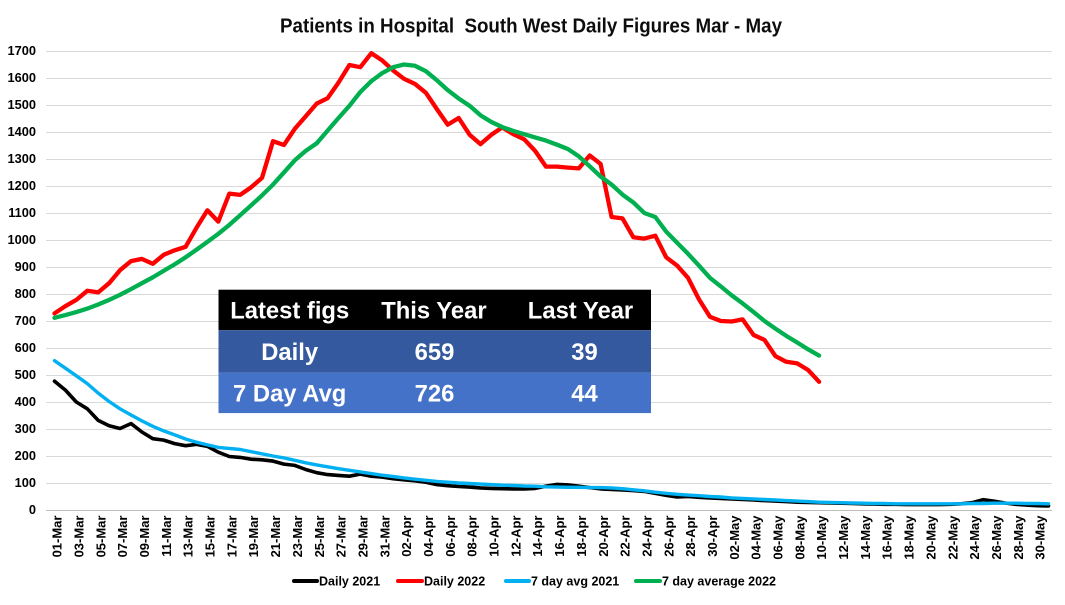  What do you see at coordinates (297, 537) in the screenshot?
I see `svg-text: 23-Mar` at bounding box center [297, 537].